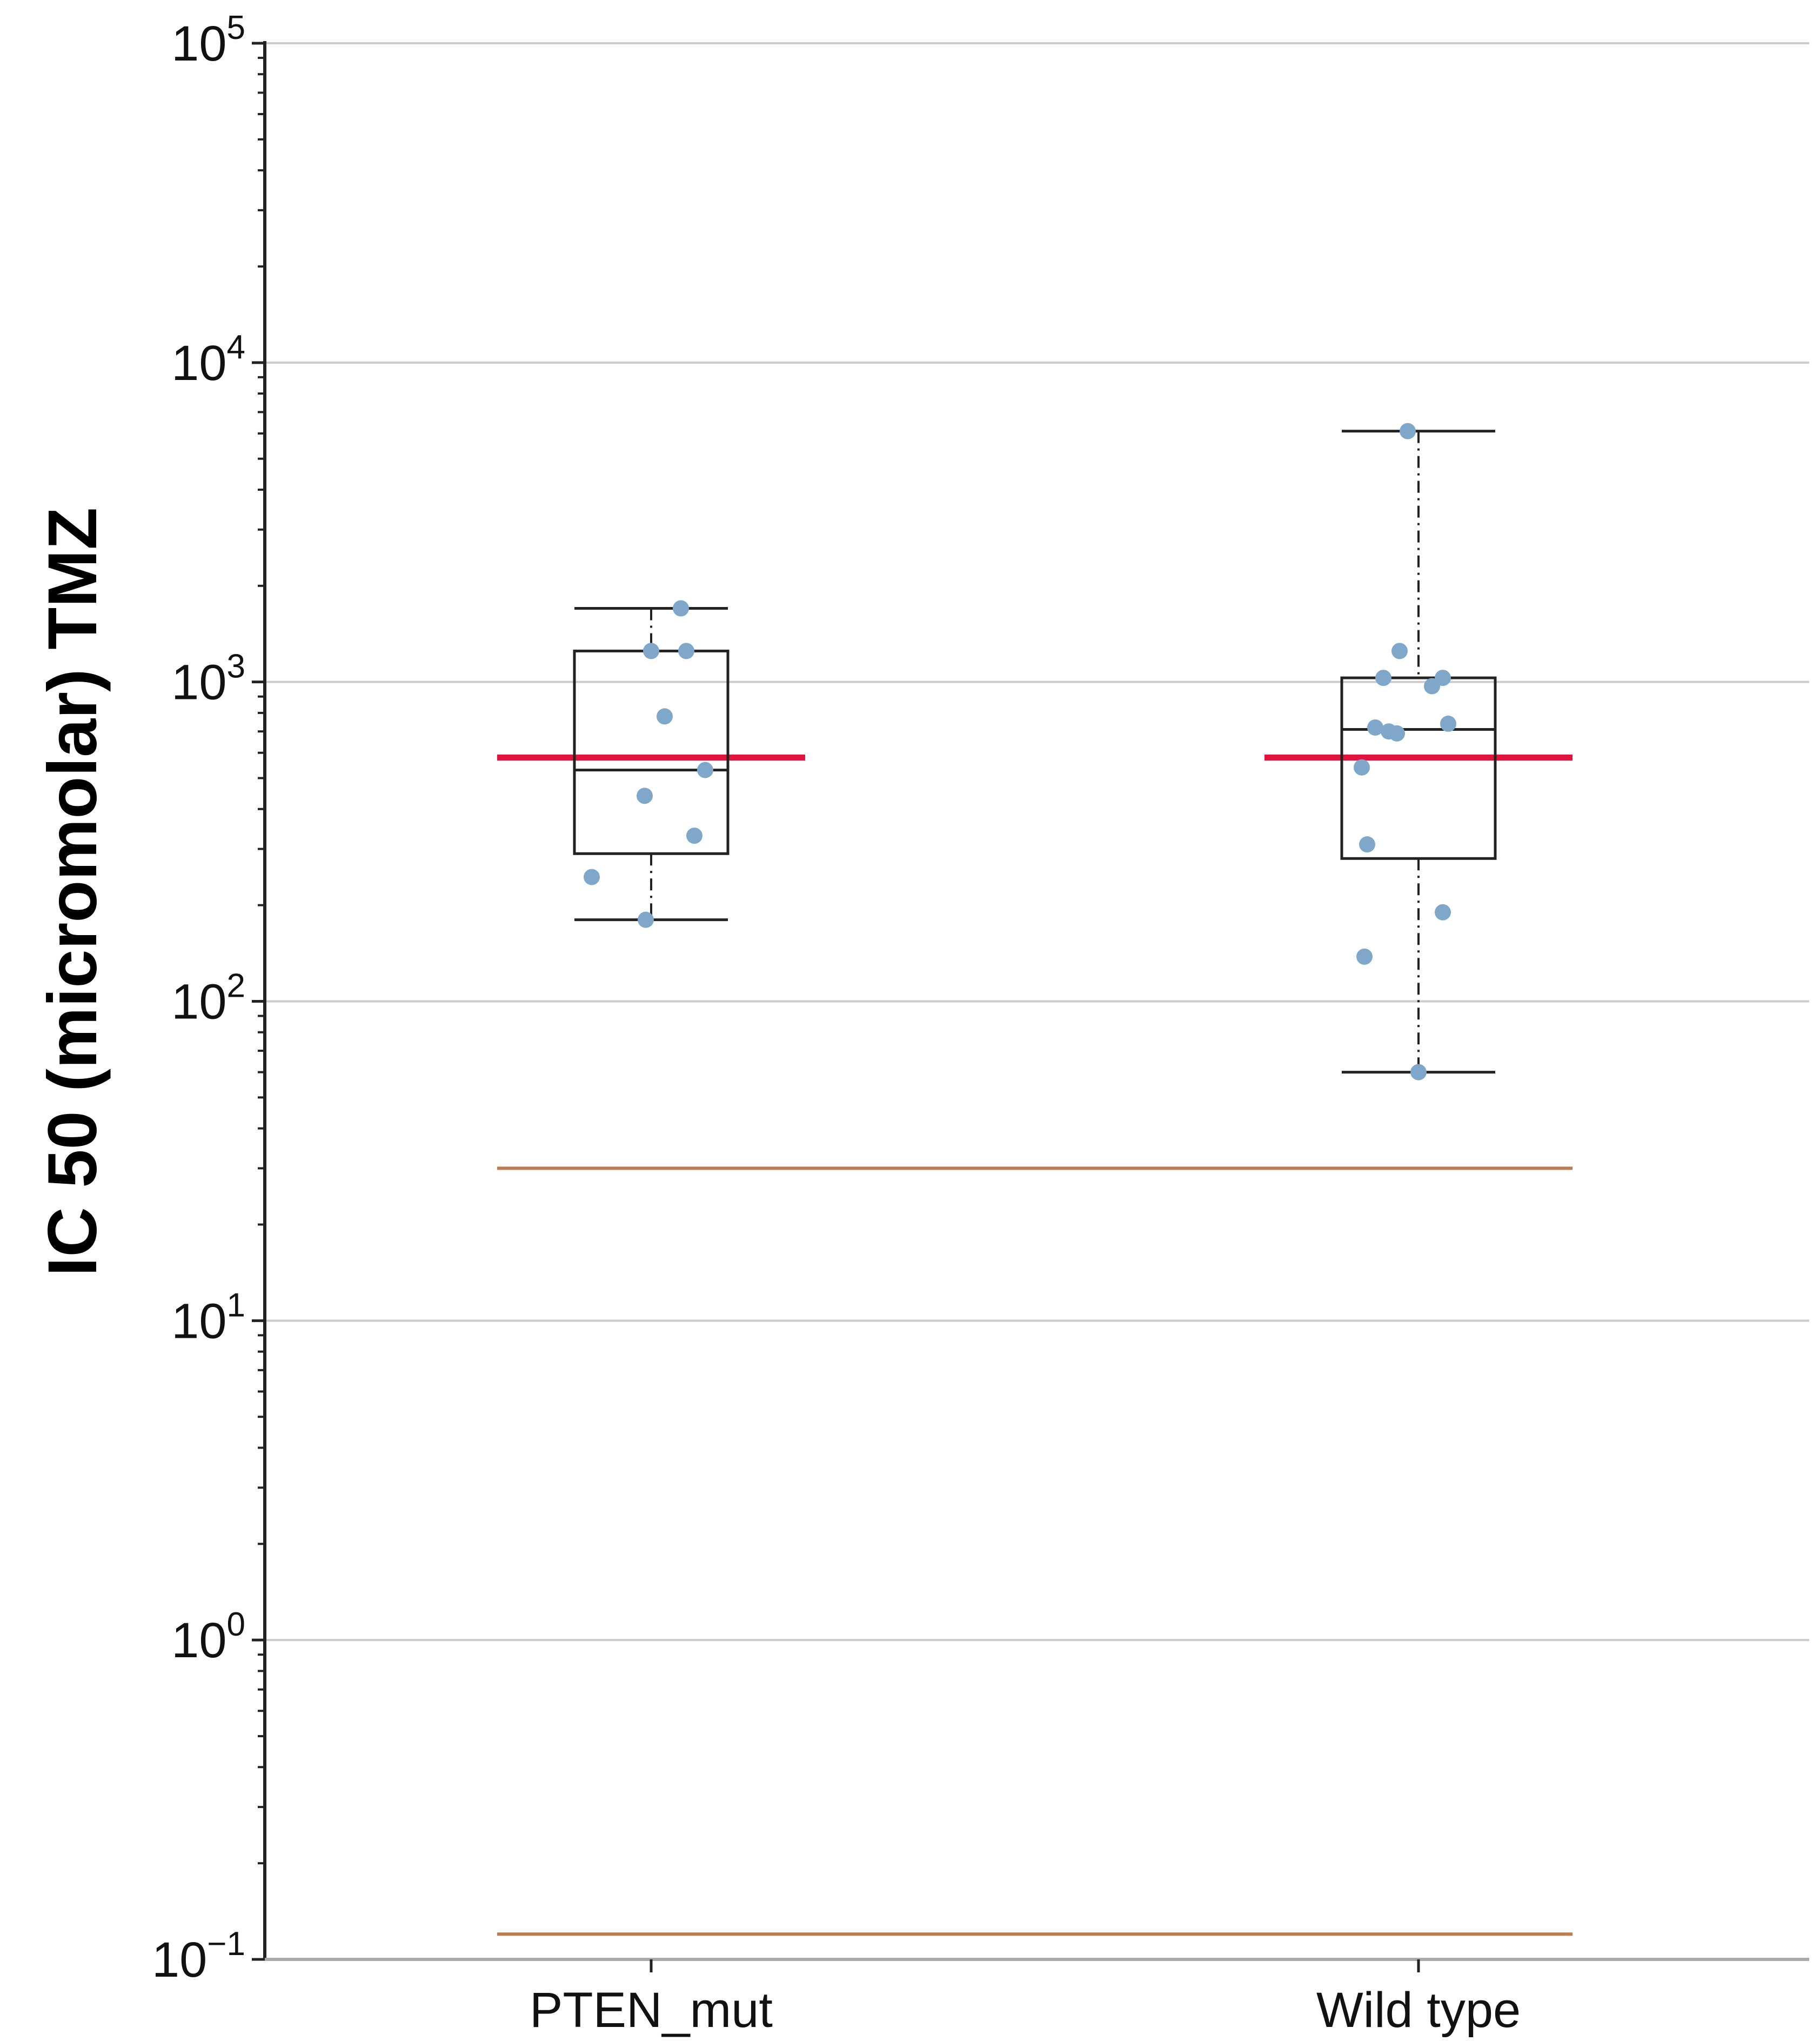  Describe the element at coordinates (73, 892) in the screenshot. I see `y-axis-label: IC 50 (micromolar) TMZ` at that location.